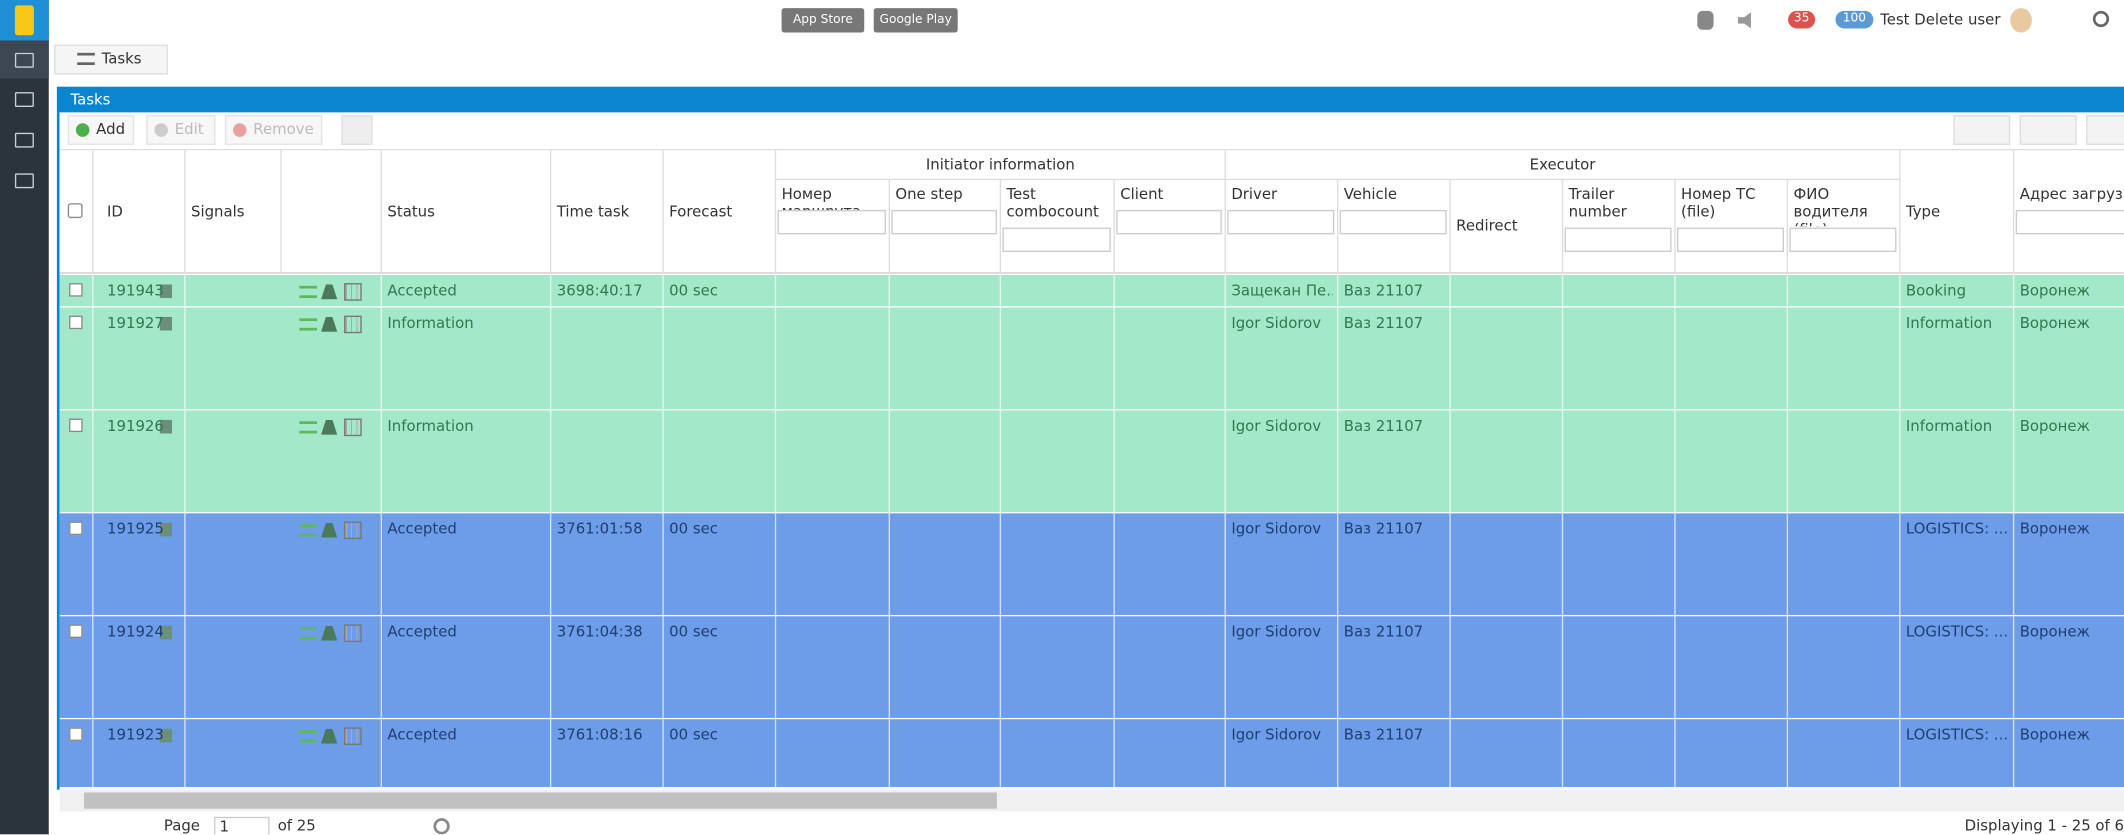 The width and height of the screenshot is (2124, 835). Describe the element at coordinates (2054, 632) in the screenshot. I see `cell: Воронеж` at that location.